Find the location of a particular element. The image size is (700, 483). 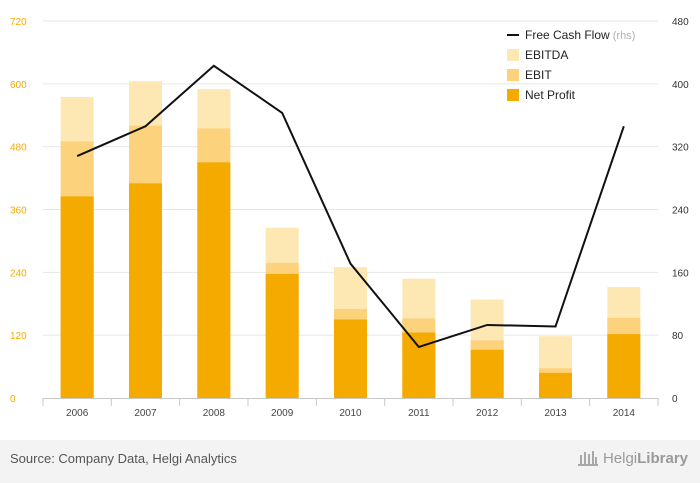

y-left-tick-label: 480 is located at coordinates (18, 148).